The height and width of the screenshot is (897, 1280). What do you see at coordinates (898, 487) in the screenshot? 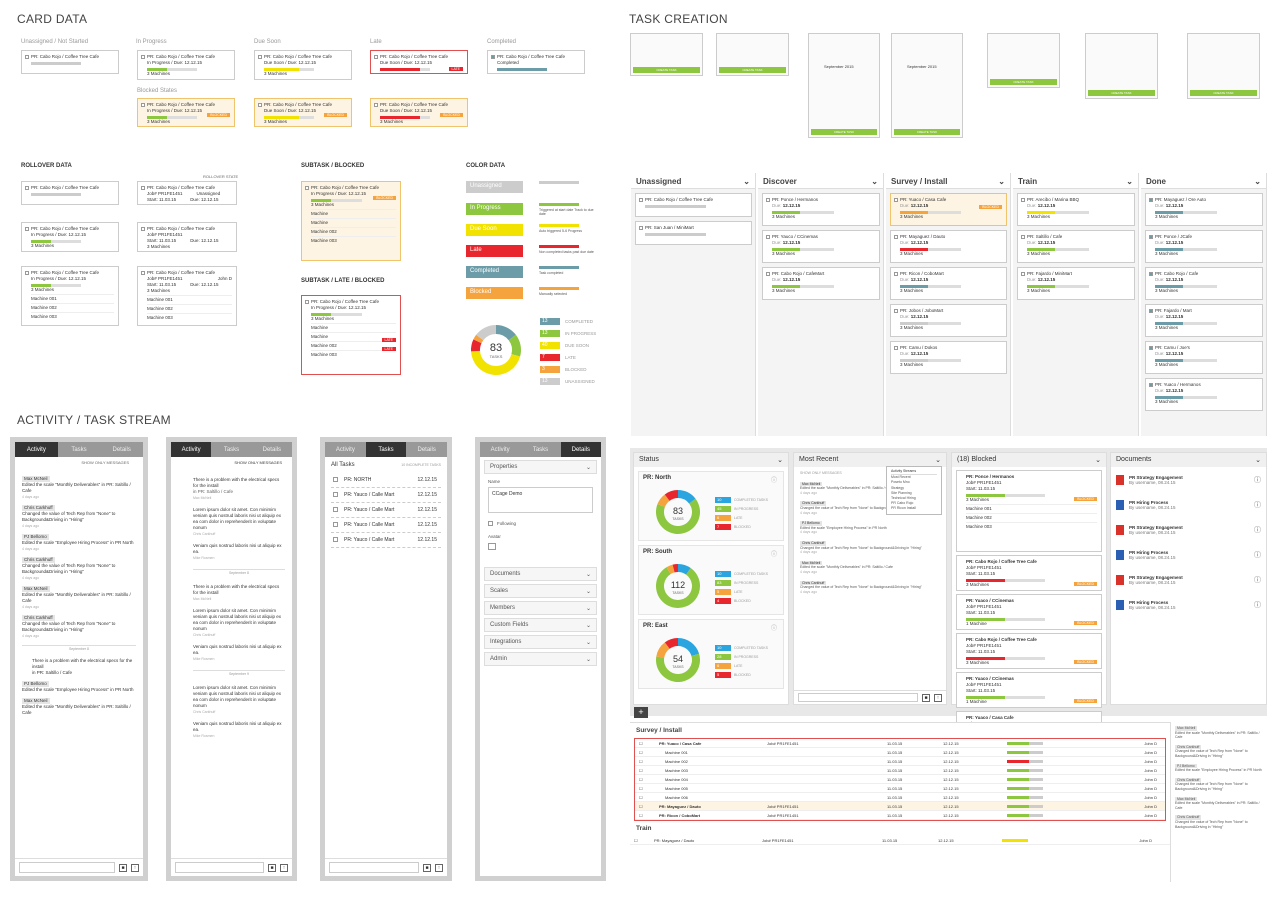
I see `stream-option: Strategy` at bounding box center [898, 487].